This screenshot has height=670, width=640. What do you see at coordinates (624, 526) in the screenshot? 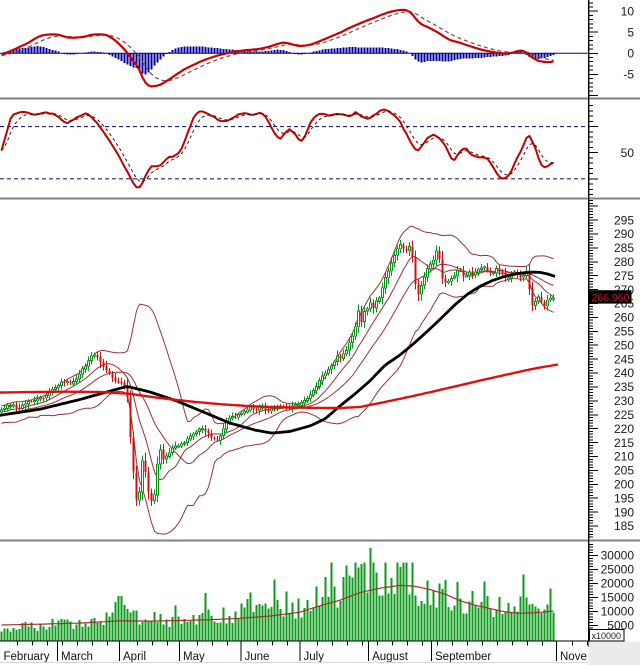
I see `svg-text: 185` at bounding box center [624, 526].